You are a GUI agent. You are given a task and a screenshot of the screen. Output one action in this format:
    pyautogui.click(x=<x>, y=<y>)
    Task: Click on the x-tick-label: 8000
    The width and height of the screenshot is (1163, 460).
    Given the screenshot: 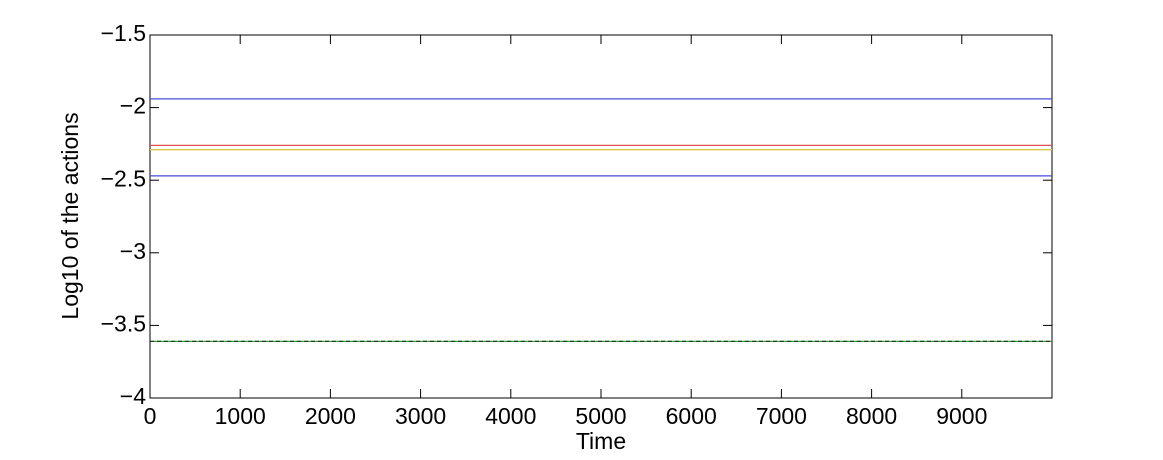 What is the action you would take?
    pyautogui.click(x=871, y=416)
    